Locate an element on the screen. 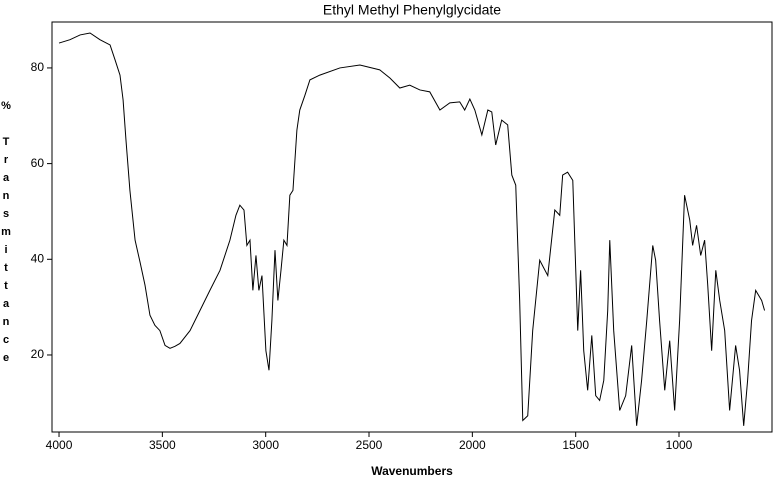 This screenshot has height=480, width=776. x-tick-label: 1500 is located at coordinates (575, 445).